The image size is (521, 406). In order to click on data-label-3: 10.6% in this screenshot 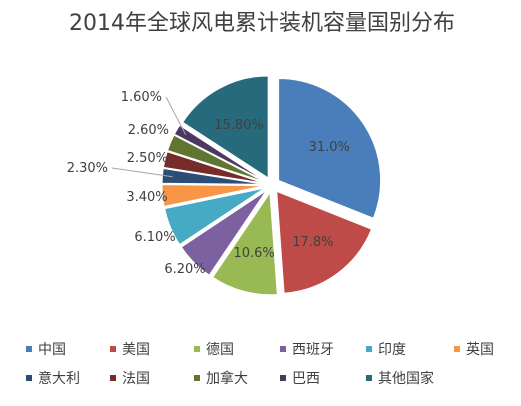, I will do `click(253, 253)`.